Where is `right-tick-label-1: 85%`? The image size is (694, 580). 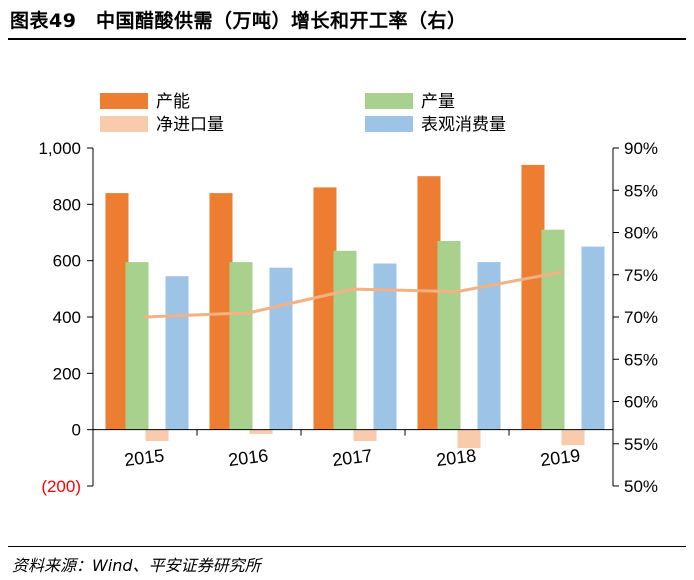 right-tick-label-1: 85% is located at coordinates (641, 190).